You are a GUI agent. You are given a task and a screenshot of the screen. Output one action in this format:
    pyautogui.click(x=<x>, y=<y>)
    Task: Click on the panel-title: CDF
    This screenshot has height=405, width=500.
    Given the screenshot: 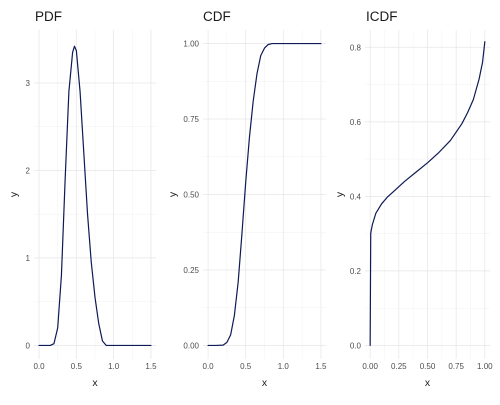 What is the action you would take?
    pyautogui.click(x=217, y=16)
    